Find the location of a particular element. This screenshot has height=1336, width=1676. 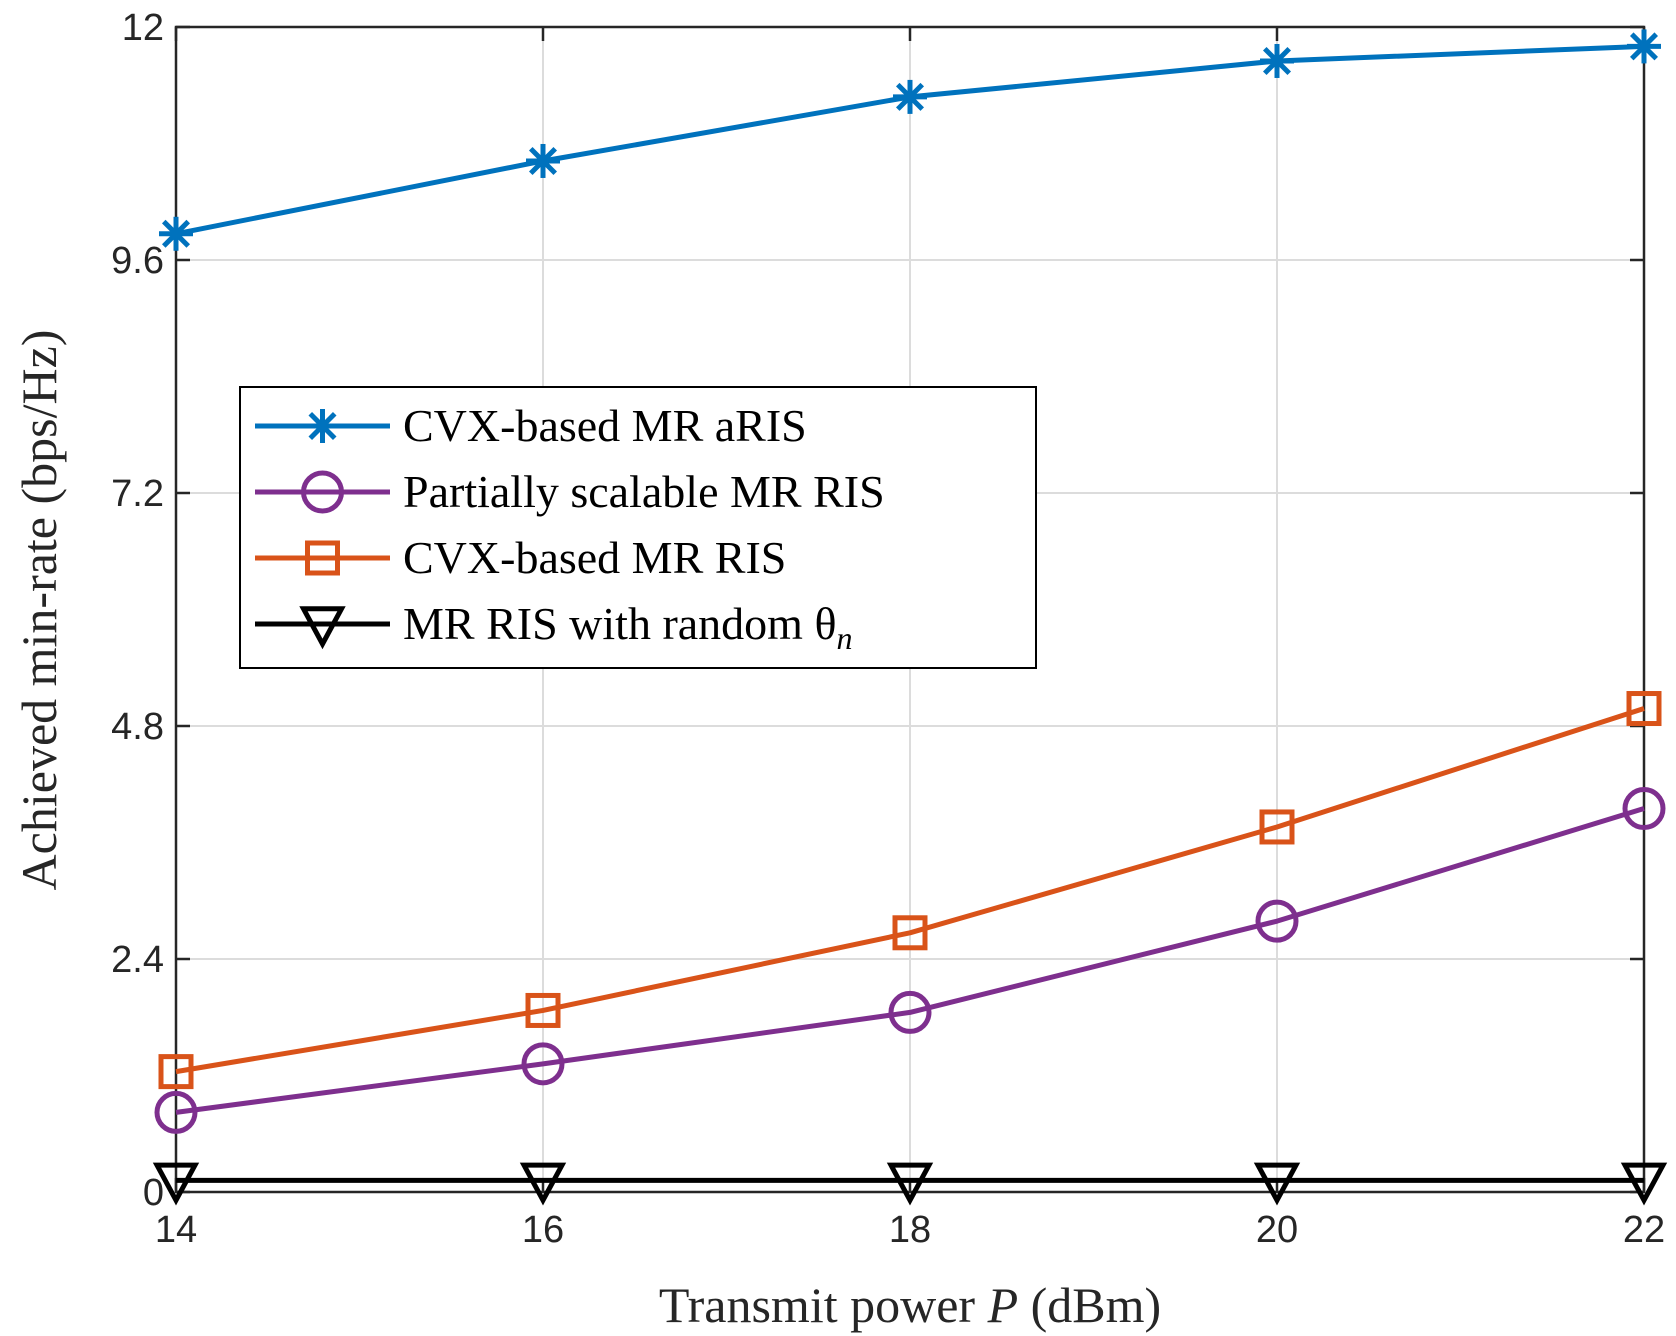

legend-entry-0: CVX-based MR aRIS is located at coordinates (531, 425).